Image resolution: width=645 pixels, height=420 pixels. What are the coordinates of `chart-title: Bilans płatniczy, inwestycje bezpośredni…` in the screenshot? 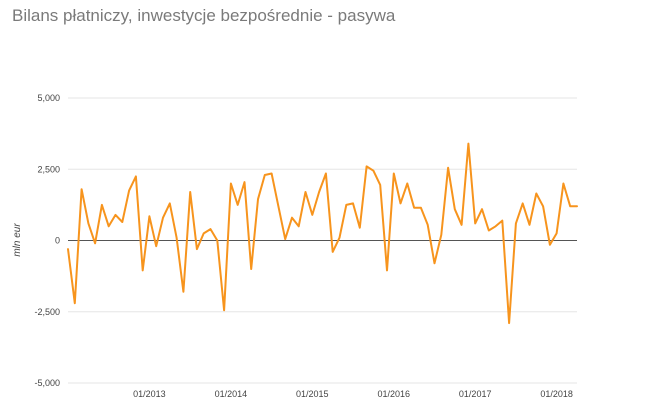 It's located at (204, 15).